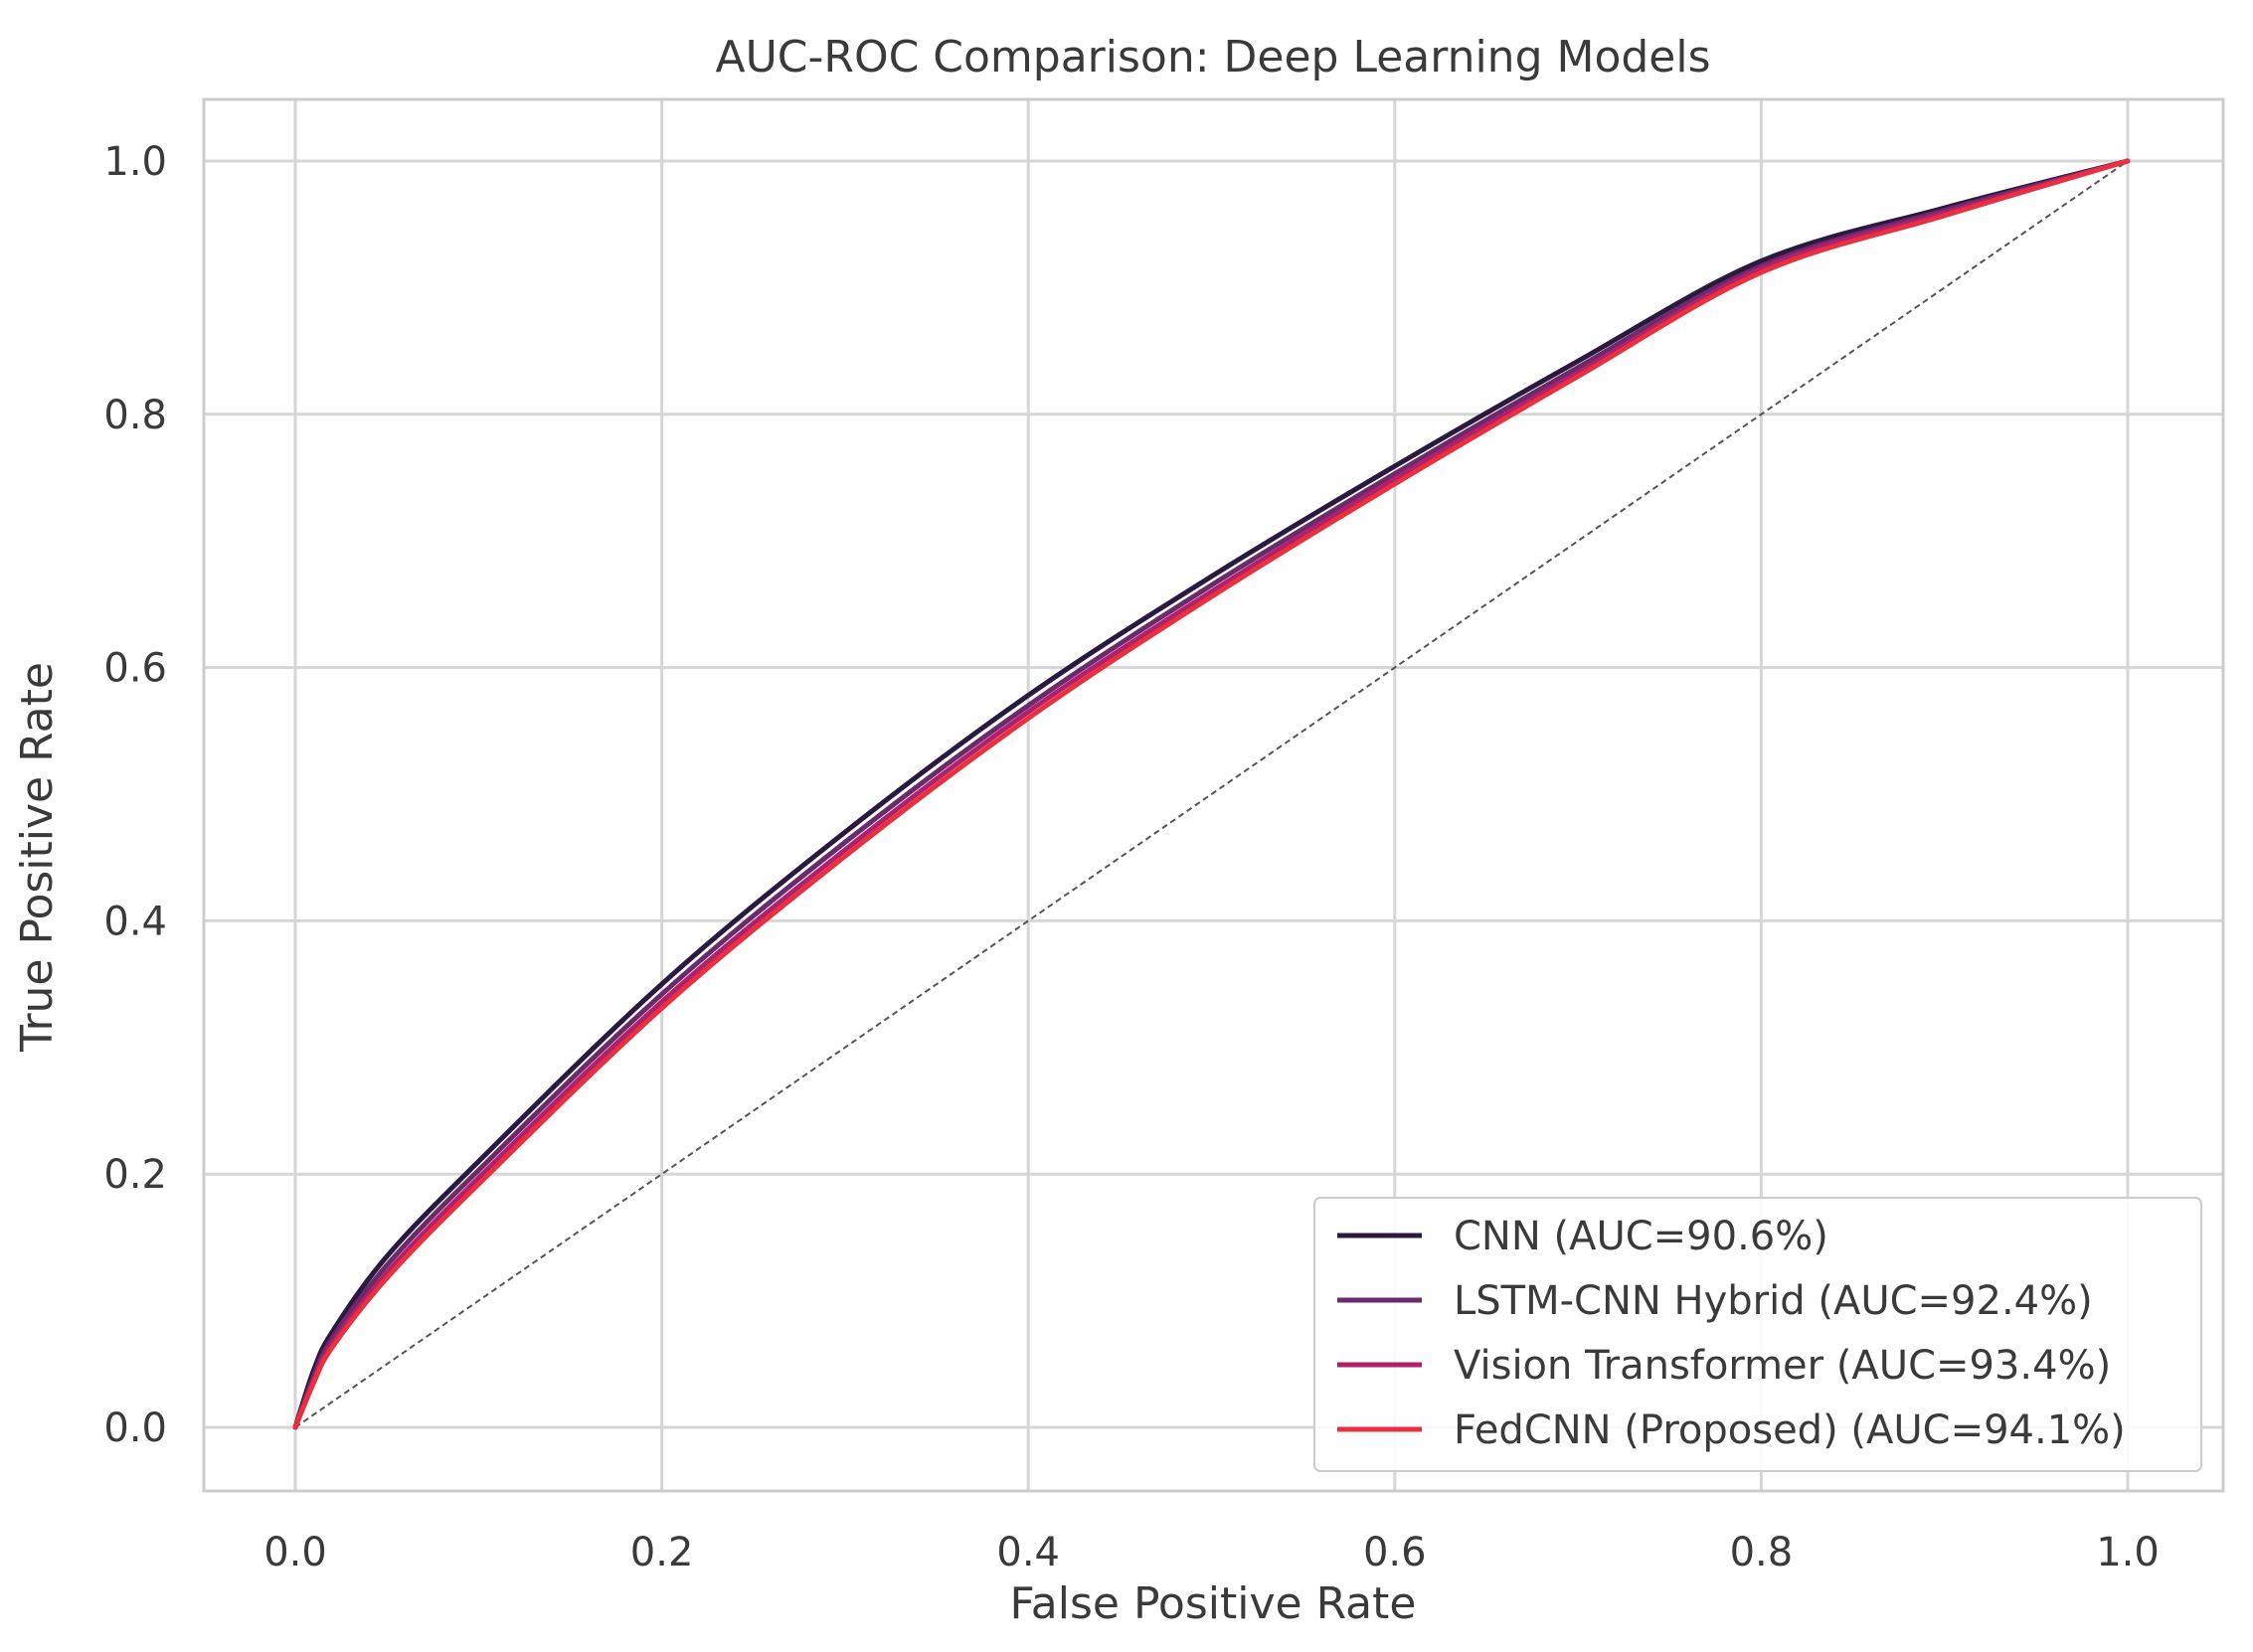  Describe the element at coordinates (135, 1175) in the screenshot. I see `y-tick-label: 0.2` at that location.